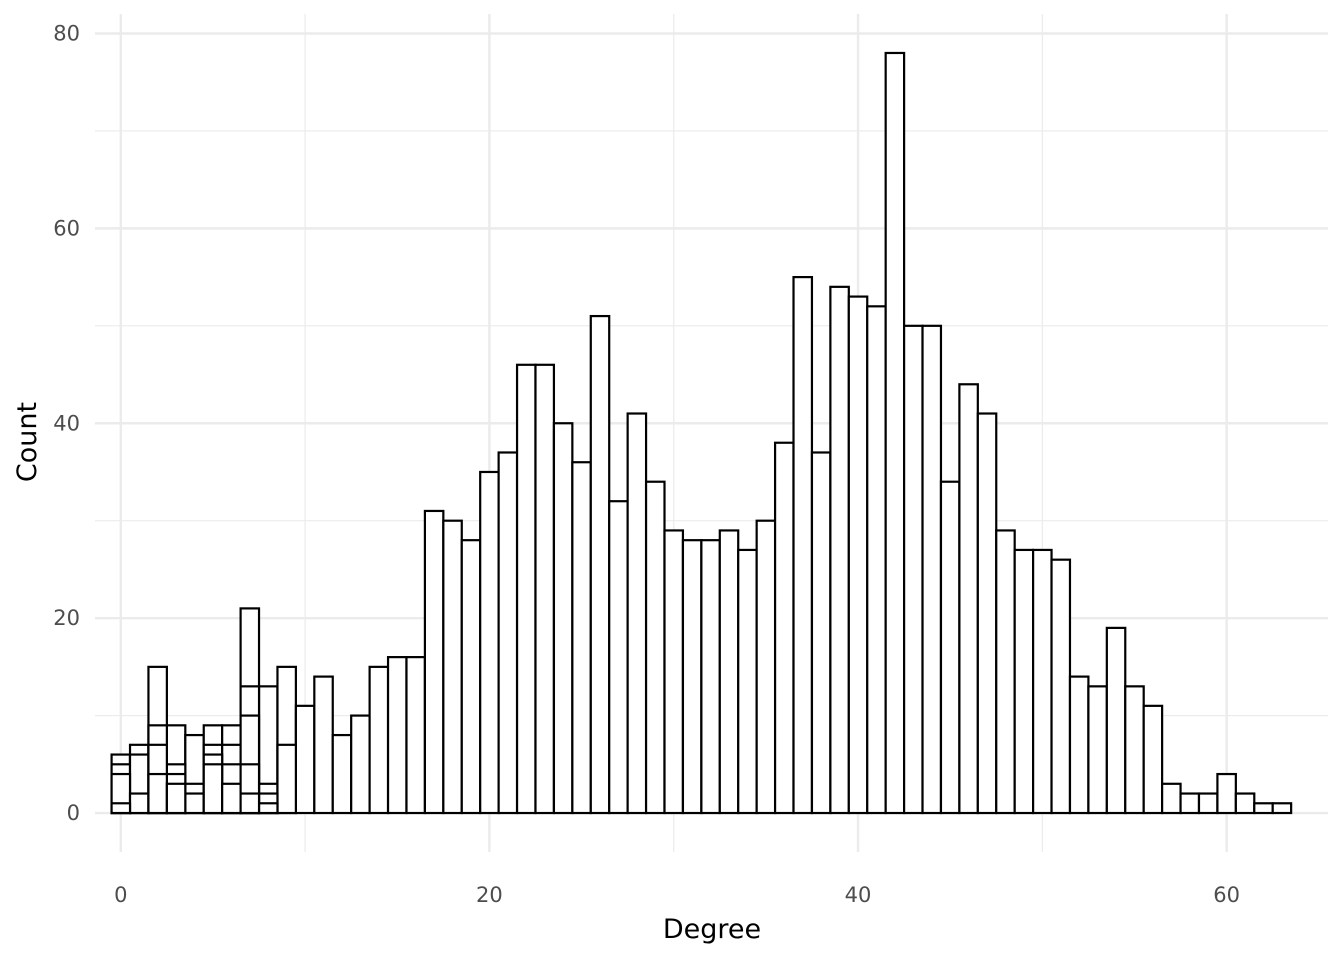 The width and height of the screenshot is (1344, 960). What do you see at coordinates (120, 895) in the screenshot?
I see `x-tick-label: 0` at bounding box center [120, 895].